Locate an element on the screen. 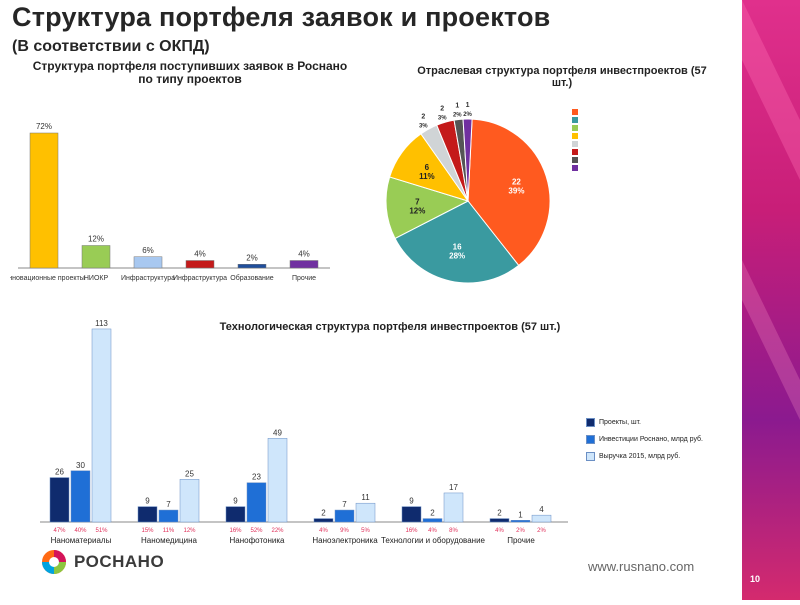 This screenshot has height=605, width=800. chart3-percent-label: 5% is located at coordinates (365, 531).